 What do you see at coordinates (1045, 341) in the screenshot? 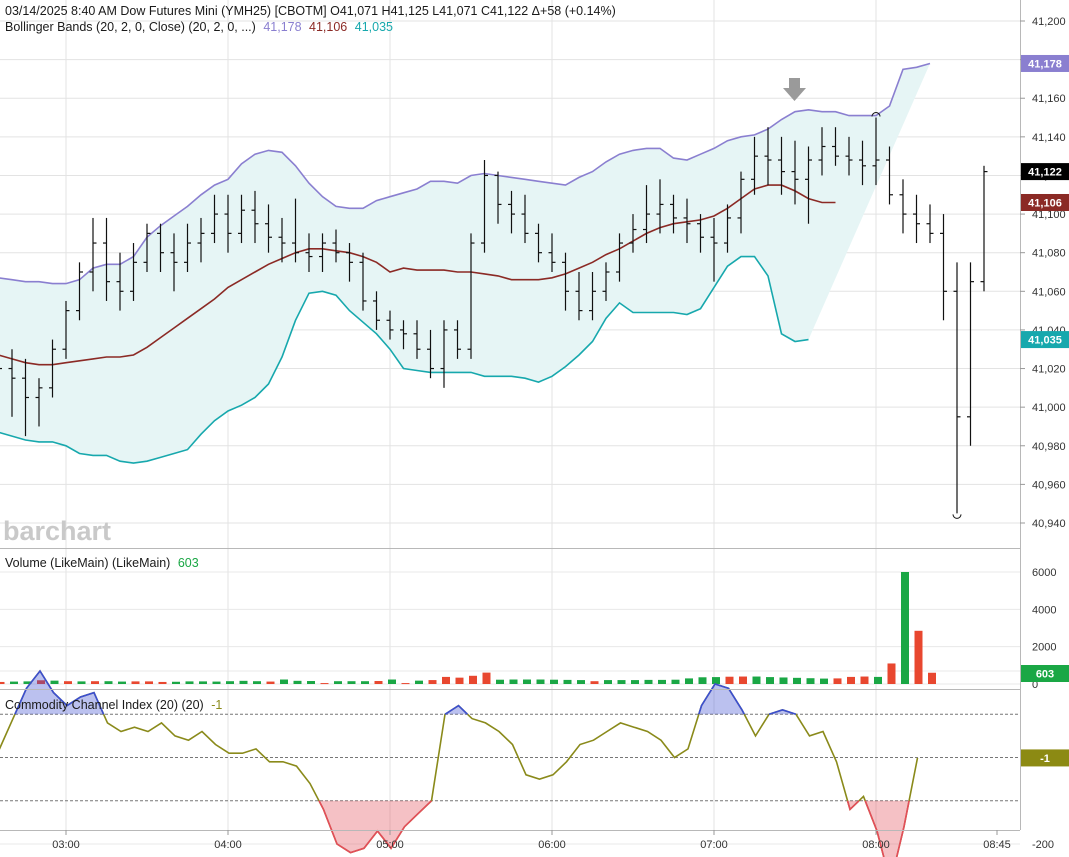
I see `bb-lower-tag-label: 41,035` at bounding box center [1045, 341].